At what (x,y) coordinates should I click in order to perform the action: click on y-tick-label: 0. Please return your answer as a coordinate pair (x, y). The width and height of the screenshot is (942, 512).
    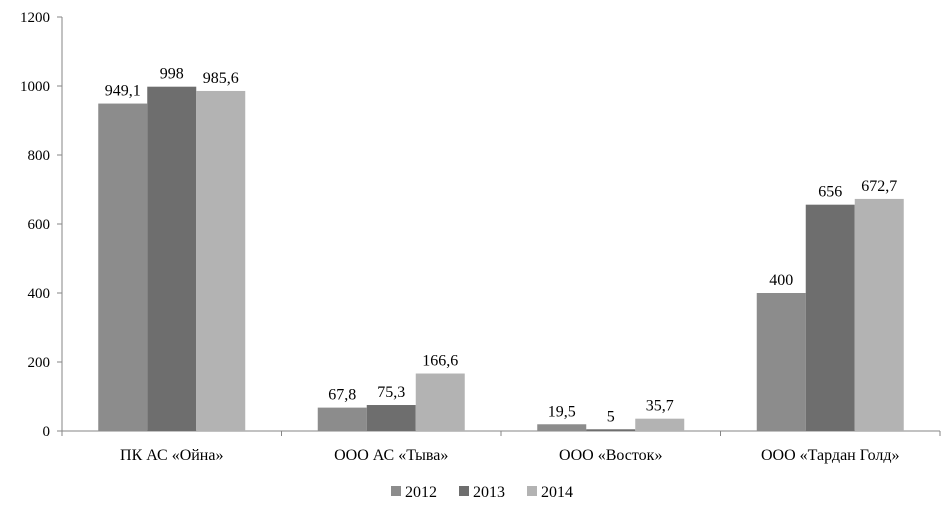
    Looking at the image, I should click on (47, 432).